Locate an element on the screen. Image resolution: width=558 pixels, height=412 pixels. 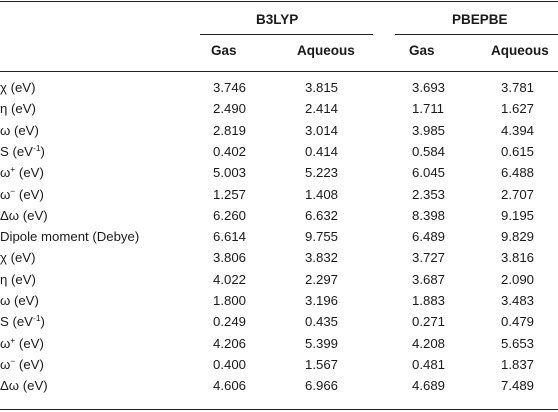
table-cell: 1.257 is located at coordinates (230, 194).